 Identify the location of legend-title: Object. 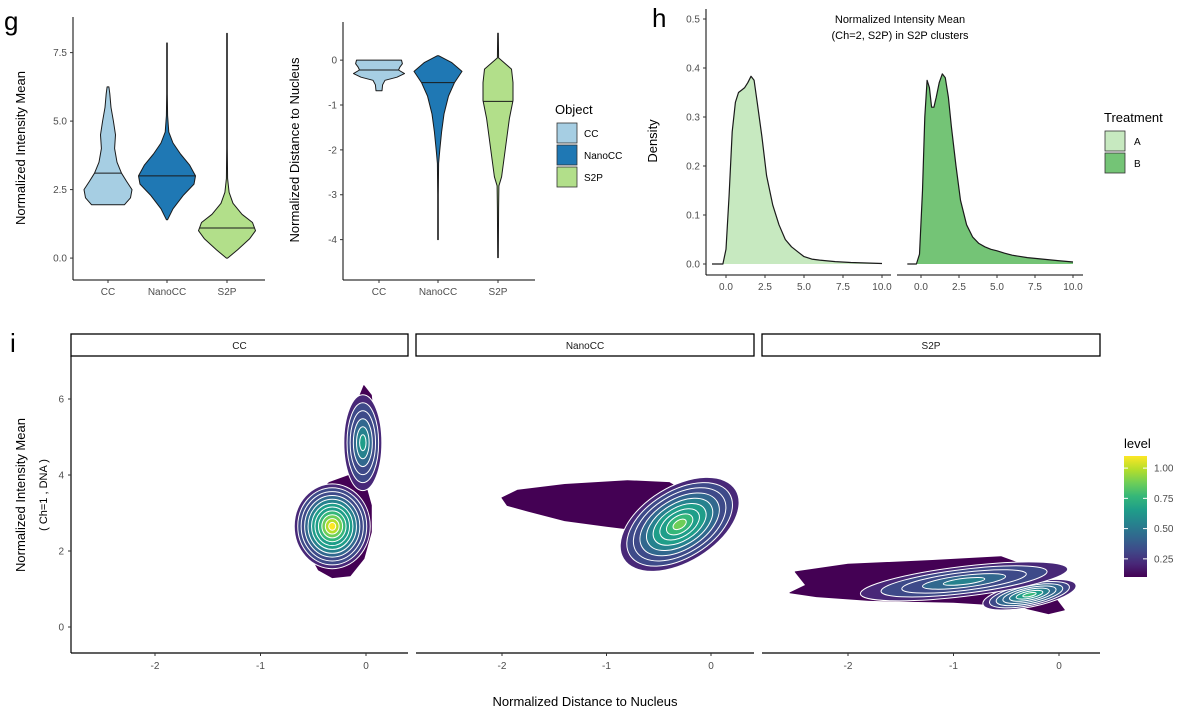
(574, 109).